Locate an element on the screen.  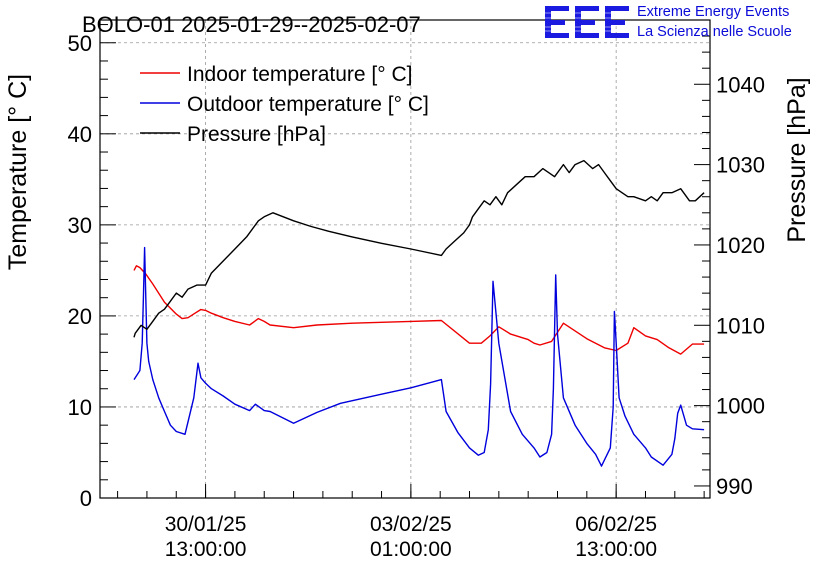
y-tick-label-4: 40 is located at coordinates (80, 134).